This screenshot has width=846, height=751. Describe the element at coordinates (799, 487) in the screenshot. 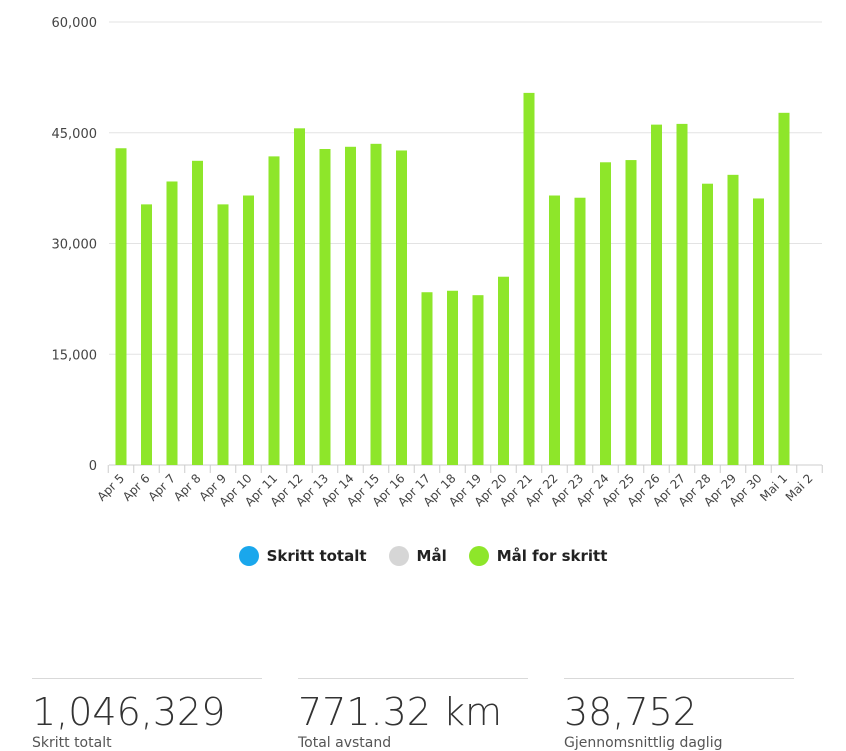

I see `x-tick-label: Mai 2` at that location.